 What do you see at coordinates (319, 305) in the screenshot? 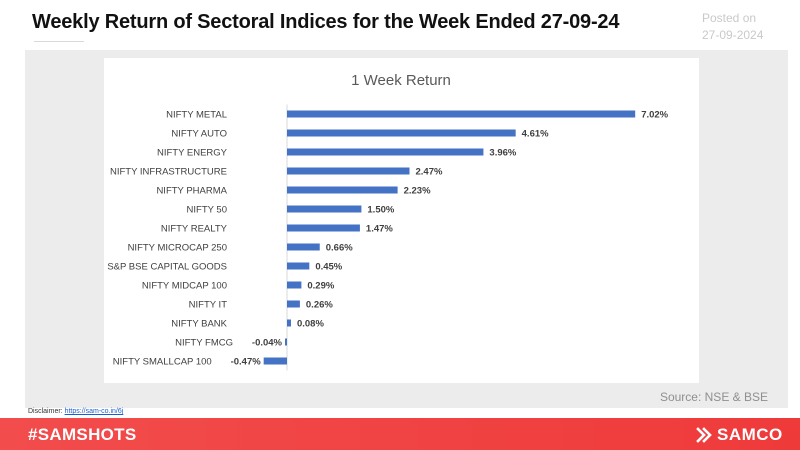
I see `data-label: 0.26%` at bounding box center [319, 305].